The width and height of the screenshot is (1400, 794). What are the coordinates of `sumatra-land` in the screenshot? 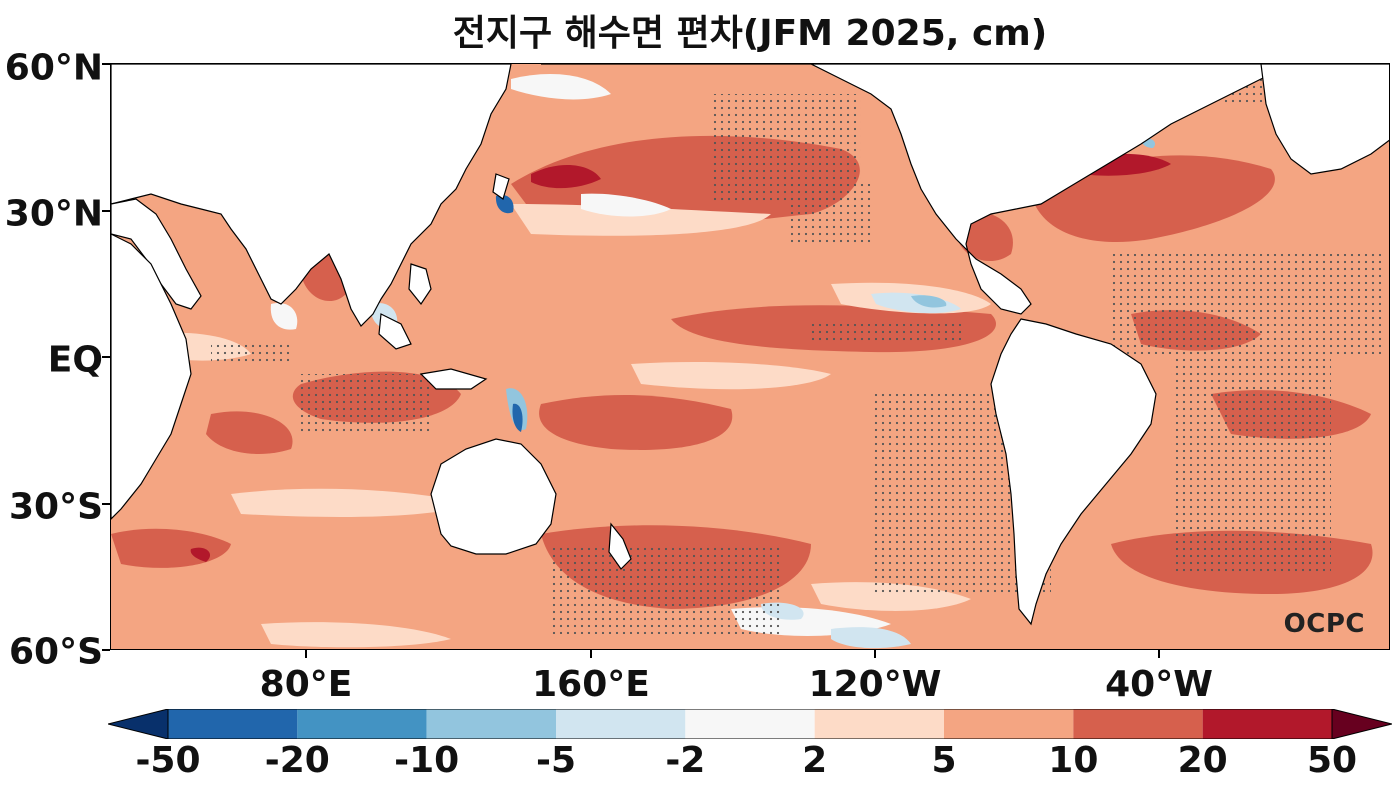 It's located at (395, 331).